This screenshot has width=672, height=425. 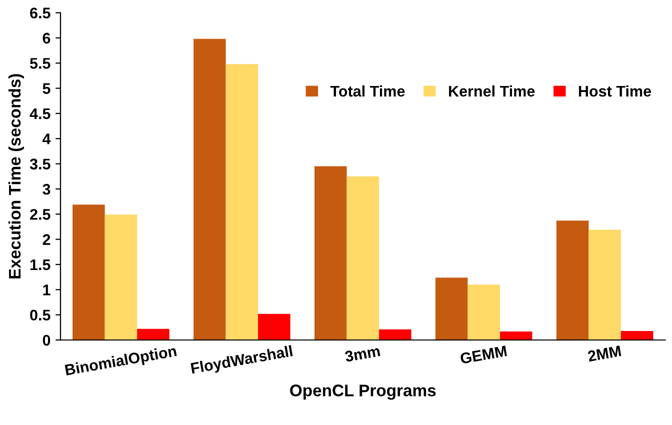 I want to click on y-tick-label: 4.5, so click(x=40, y=114).